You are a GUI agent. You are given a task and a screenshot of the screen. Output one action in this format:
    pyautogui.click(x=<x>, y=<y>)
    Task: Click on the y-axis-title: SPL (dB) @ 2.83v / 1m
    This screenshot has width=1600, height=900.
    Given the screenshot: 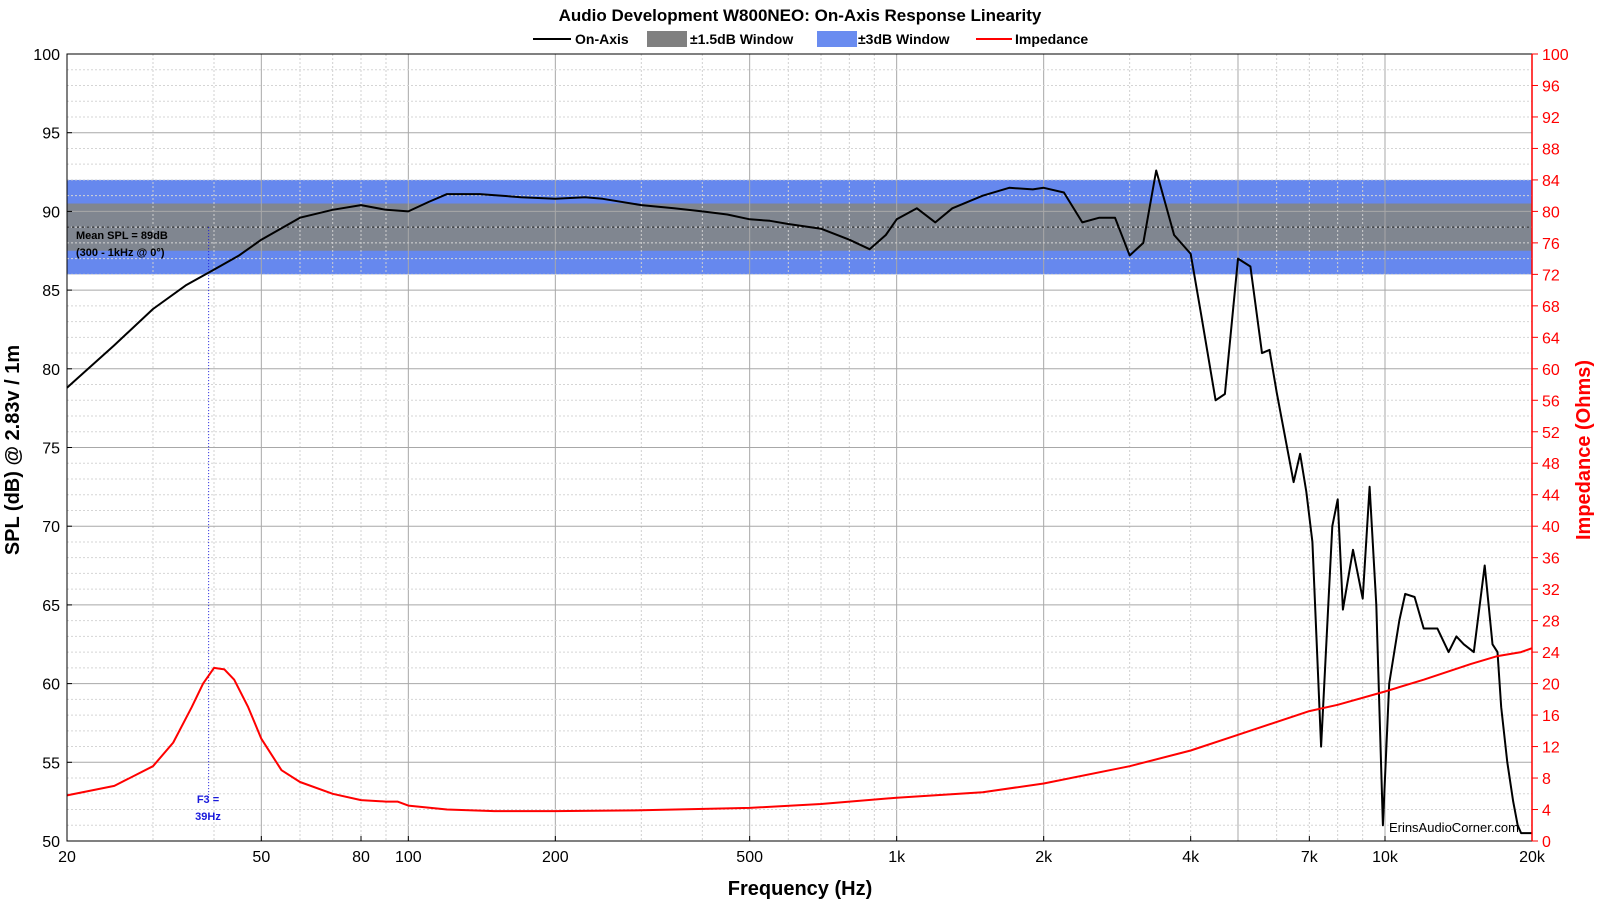 What is the action you would take?
    pyautogui.click(x=13, y=450)
    